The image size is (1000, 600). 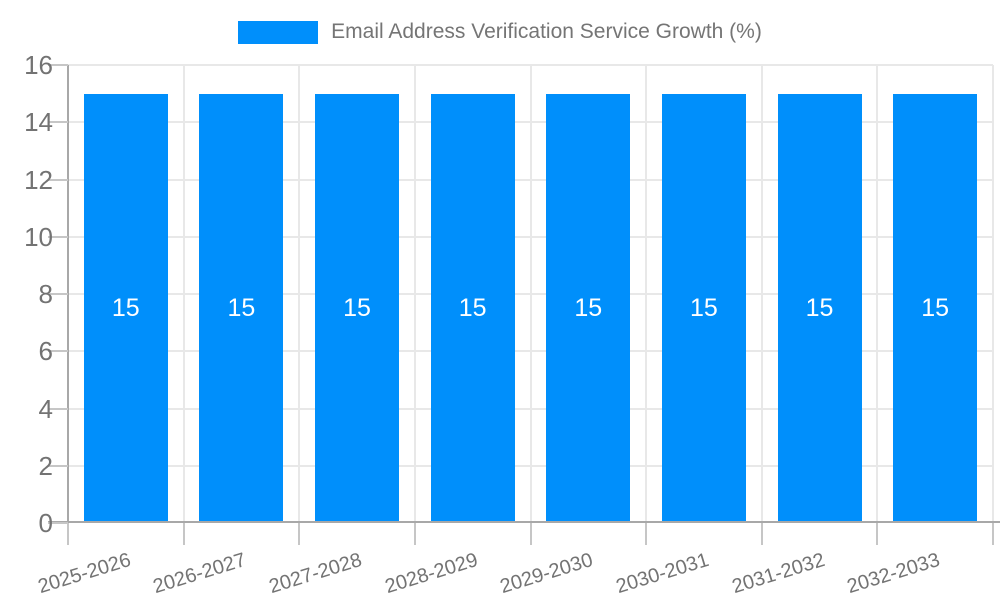 I want to click on x-axis-label: 2030-2031, so click(x=662, y=574).